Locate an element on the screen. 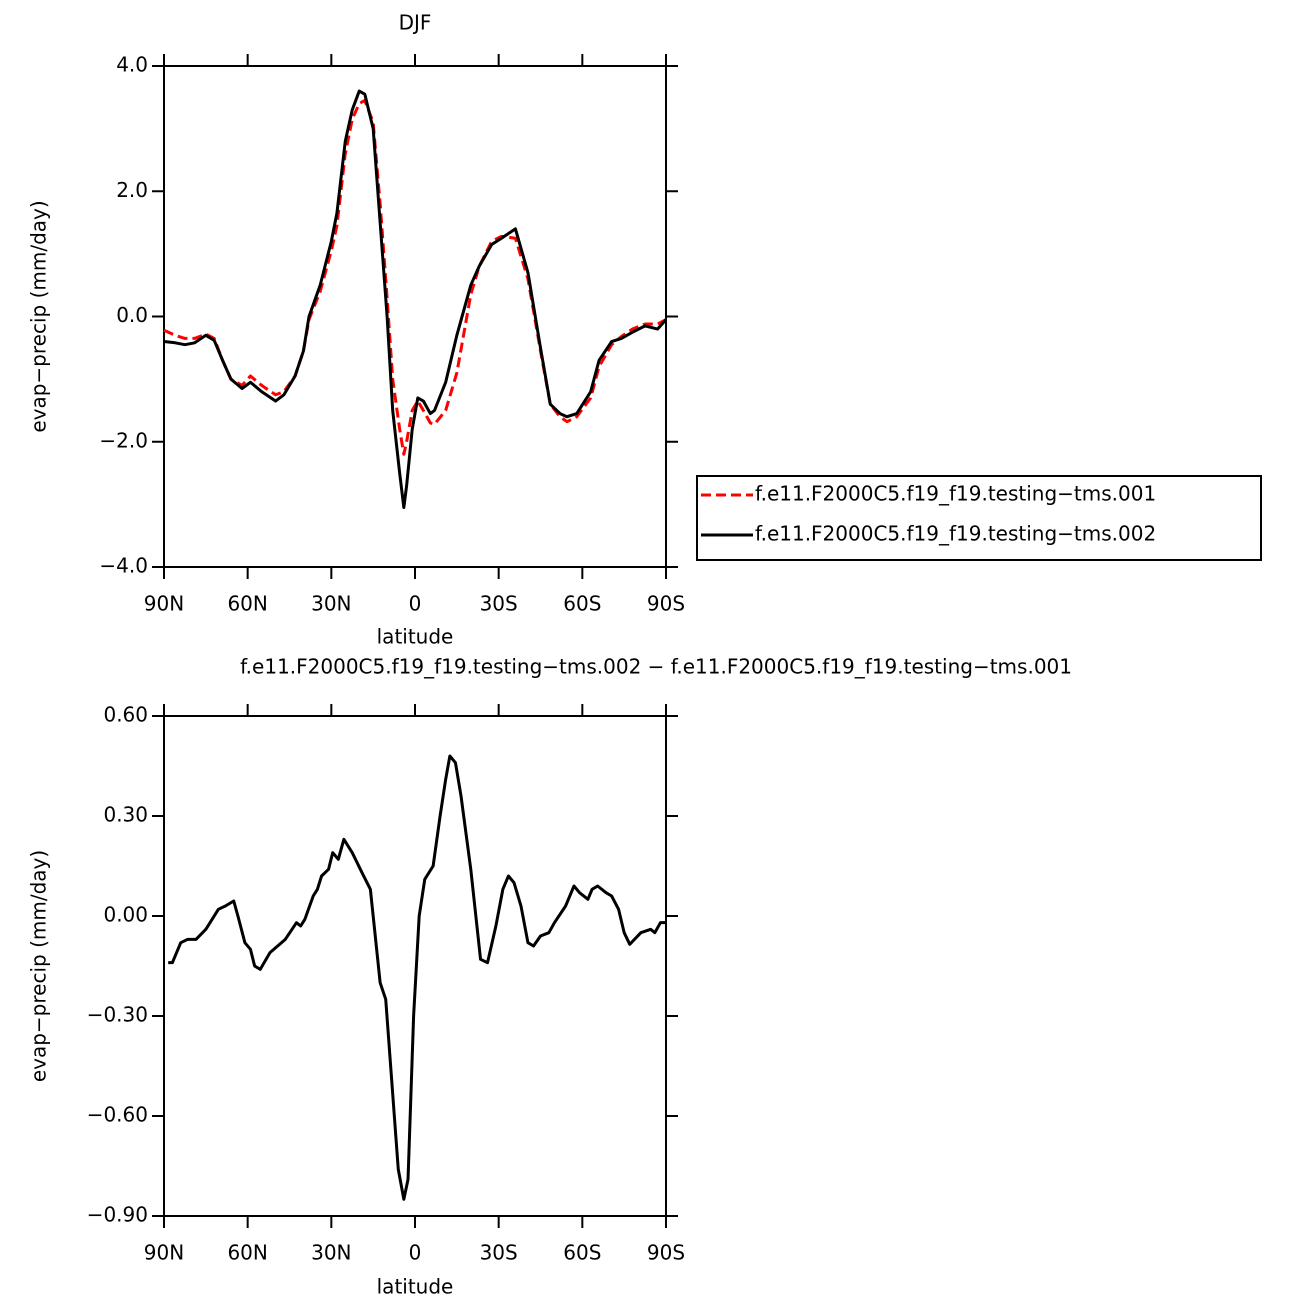  y-tick-label: −2.0 is located at coordinates (123, 440).